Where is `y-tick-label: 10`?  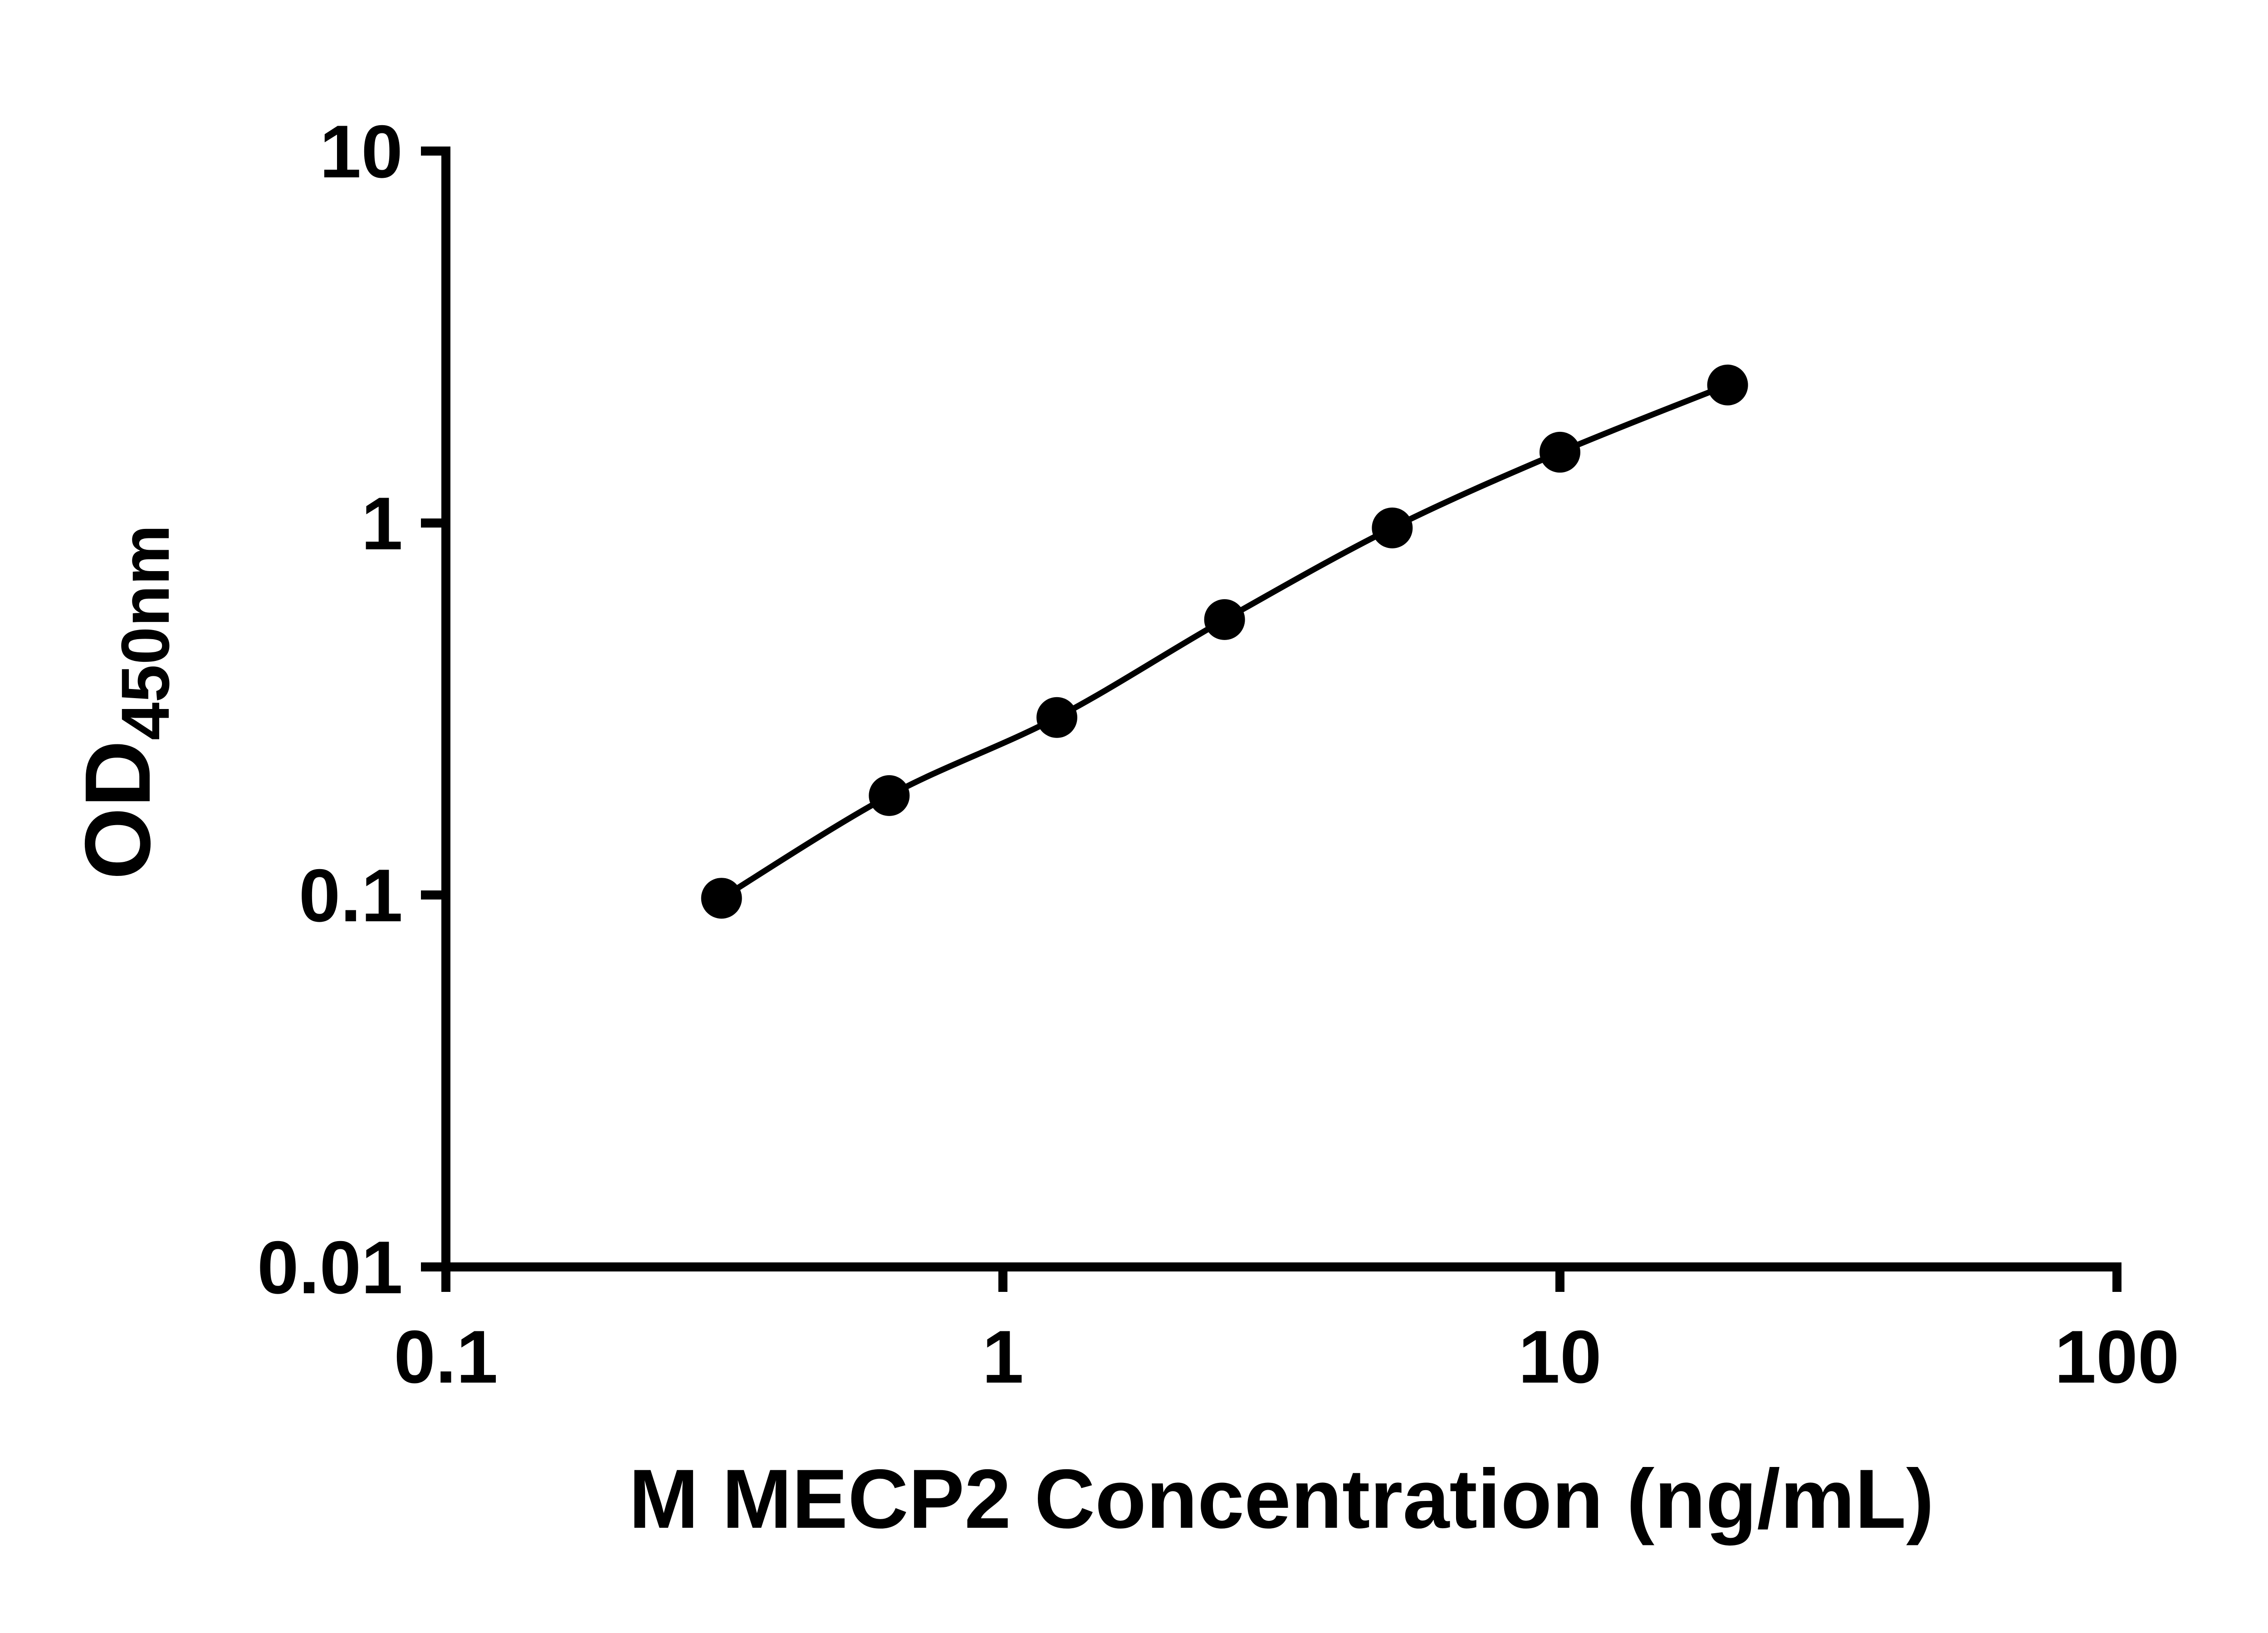 y-tick-label: 10 is located at coordinates (361, 151).